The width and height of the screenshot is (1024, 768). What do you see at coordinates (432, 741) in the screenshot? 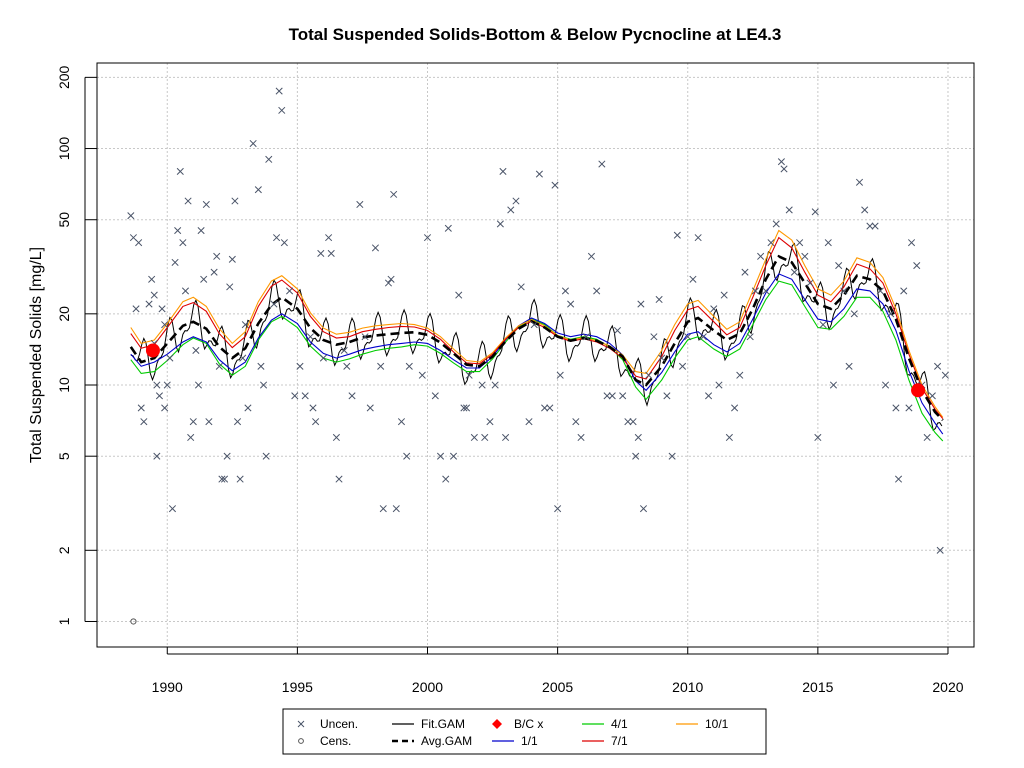
I see `legend-item-avg-gam: Avg.GAM` at bounding box center [432, 741].